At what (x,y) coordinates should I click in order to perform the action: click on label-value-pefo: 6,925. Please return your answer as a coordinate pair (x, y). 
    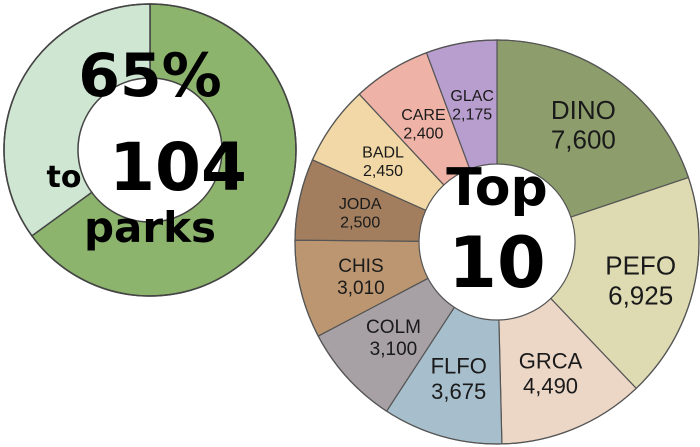
    Looking at the image, I should click on (640, 295).